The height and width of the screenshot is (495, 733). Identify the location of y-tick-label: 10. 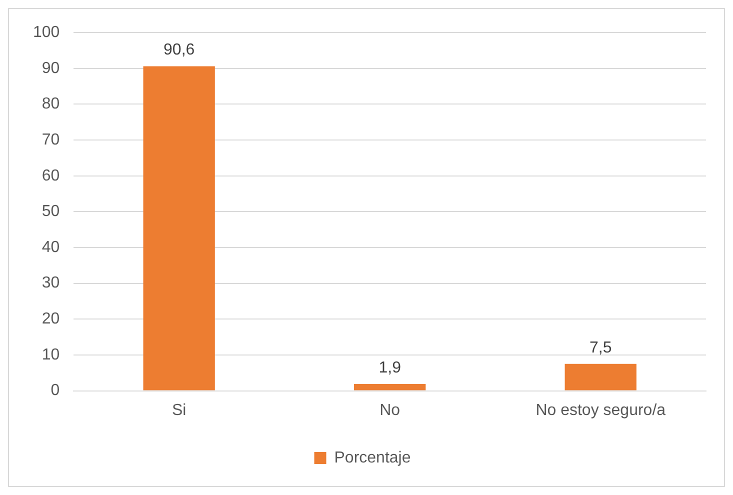
(51, 355).